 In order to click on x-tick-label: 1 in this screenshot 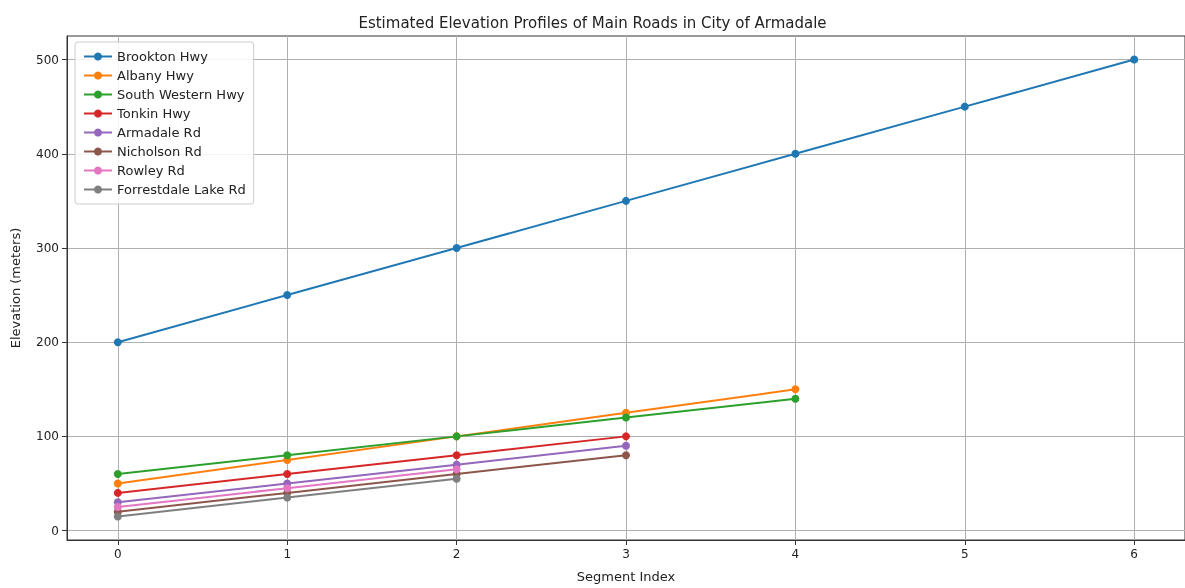, I will do `click(287, 554)`.